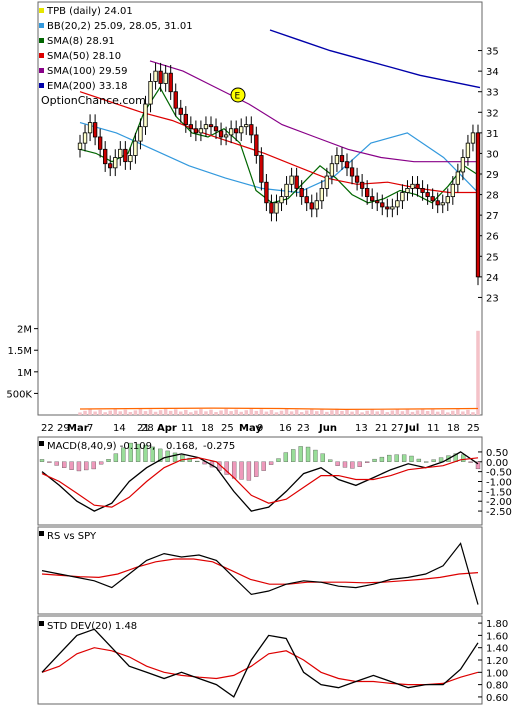 The width and height of the screenshot is (526, 706). I want to click on stddev-legend-swatch, so click(41, 623).